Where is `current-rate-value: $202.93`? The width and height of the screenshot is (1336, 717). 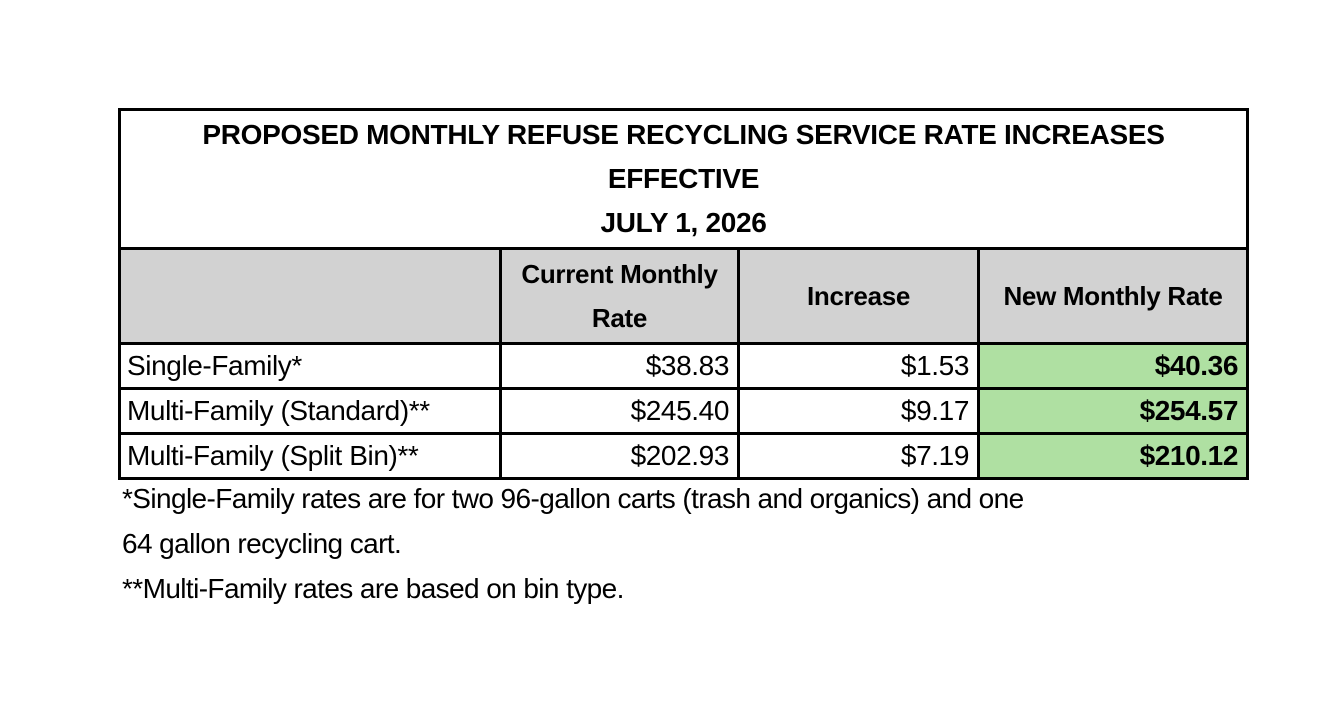 current-rate-value: $202.93 is located at coordinates (619, 456).